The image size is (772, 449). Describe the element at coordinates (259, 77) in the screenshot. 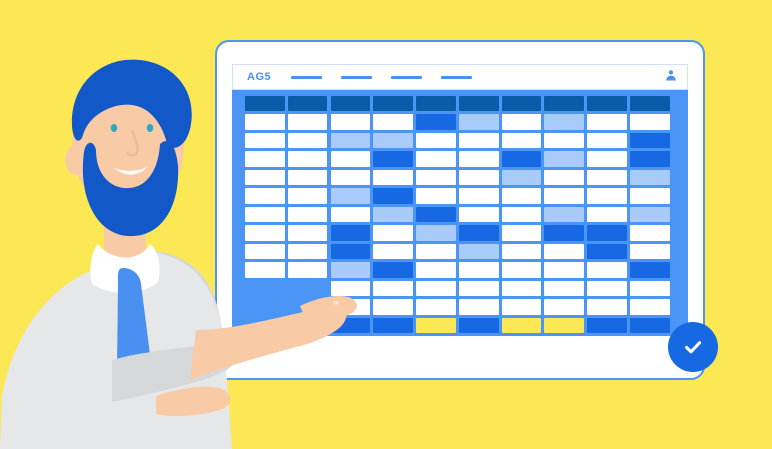

I see `app-logo: AG5` at that location.